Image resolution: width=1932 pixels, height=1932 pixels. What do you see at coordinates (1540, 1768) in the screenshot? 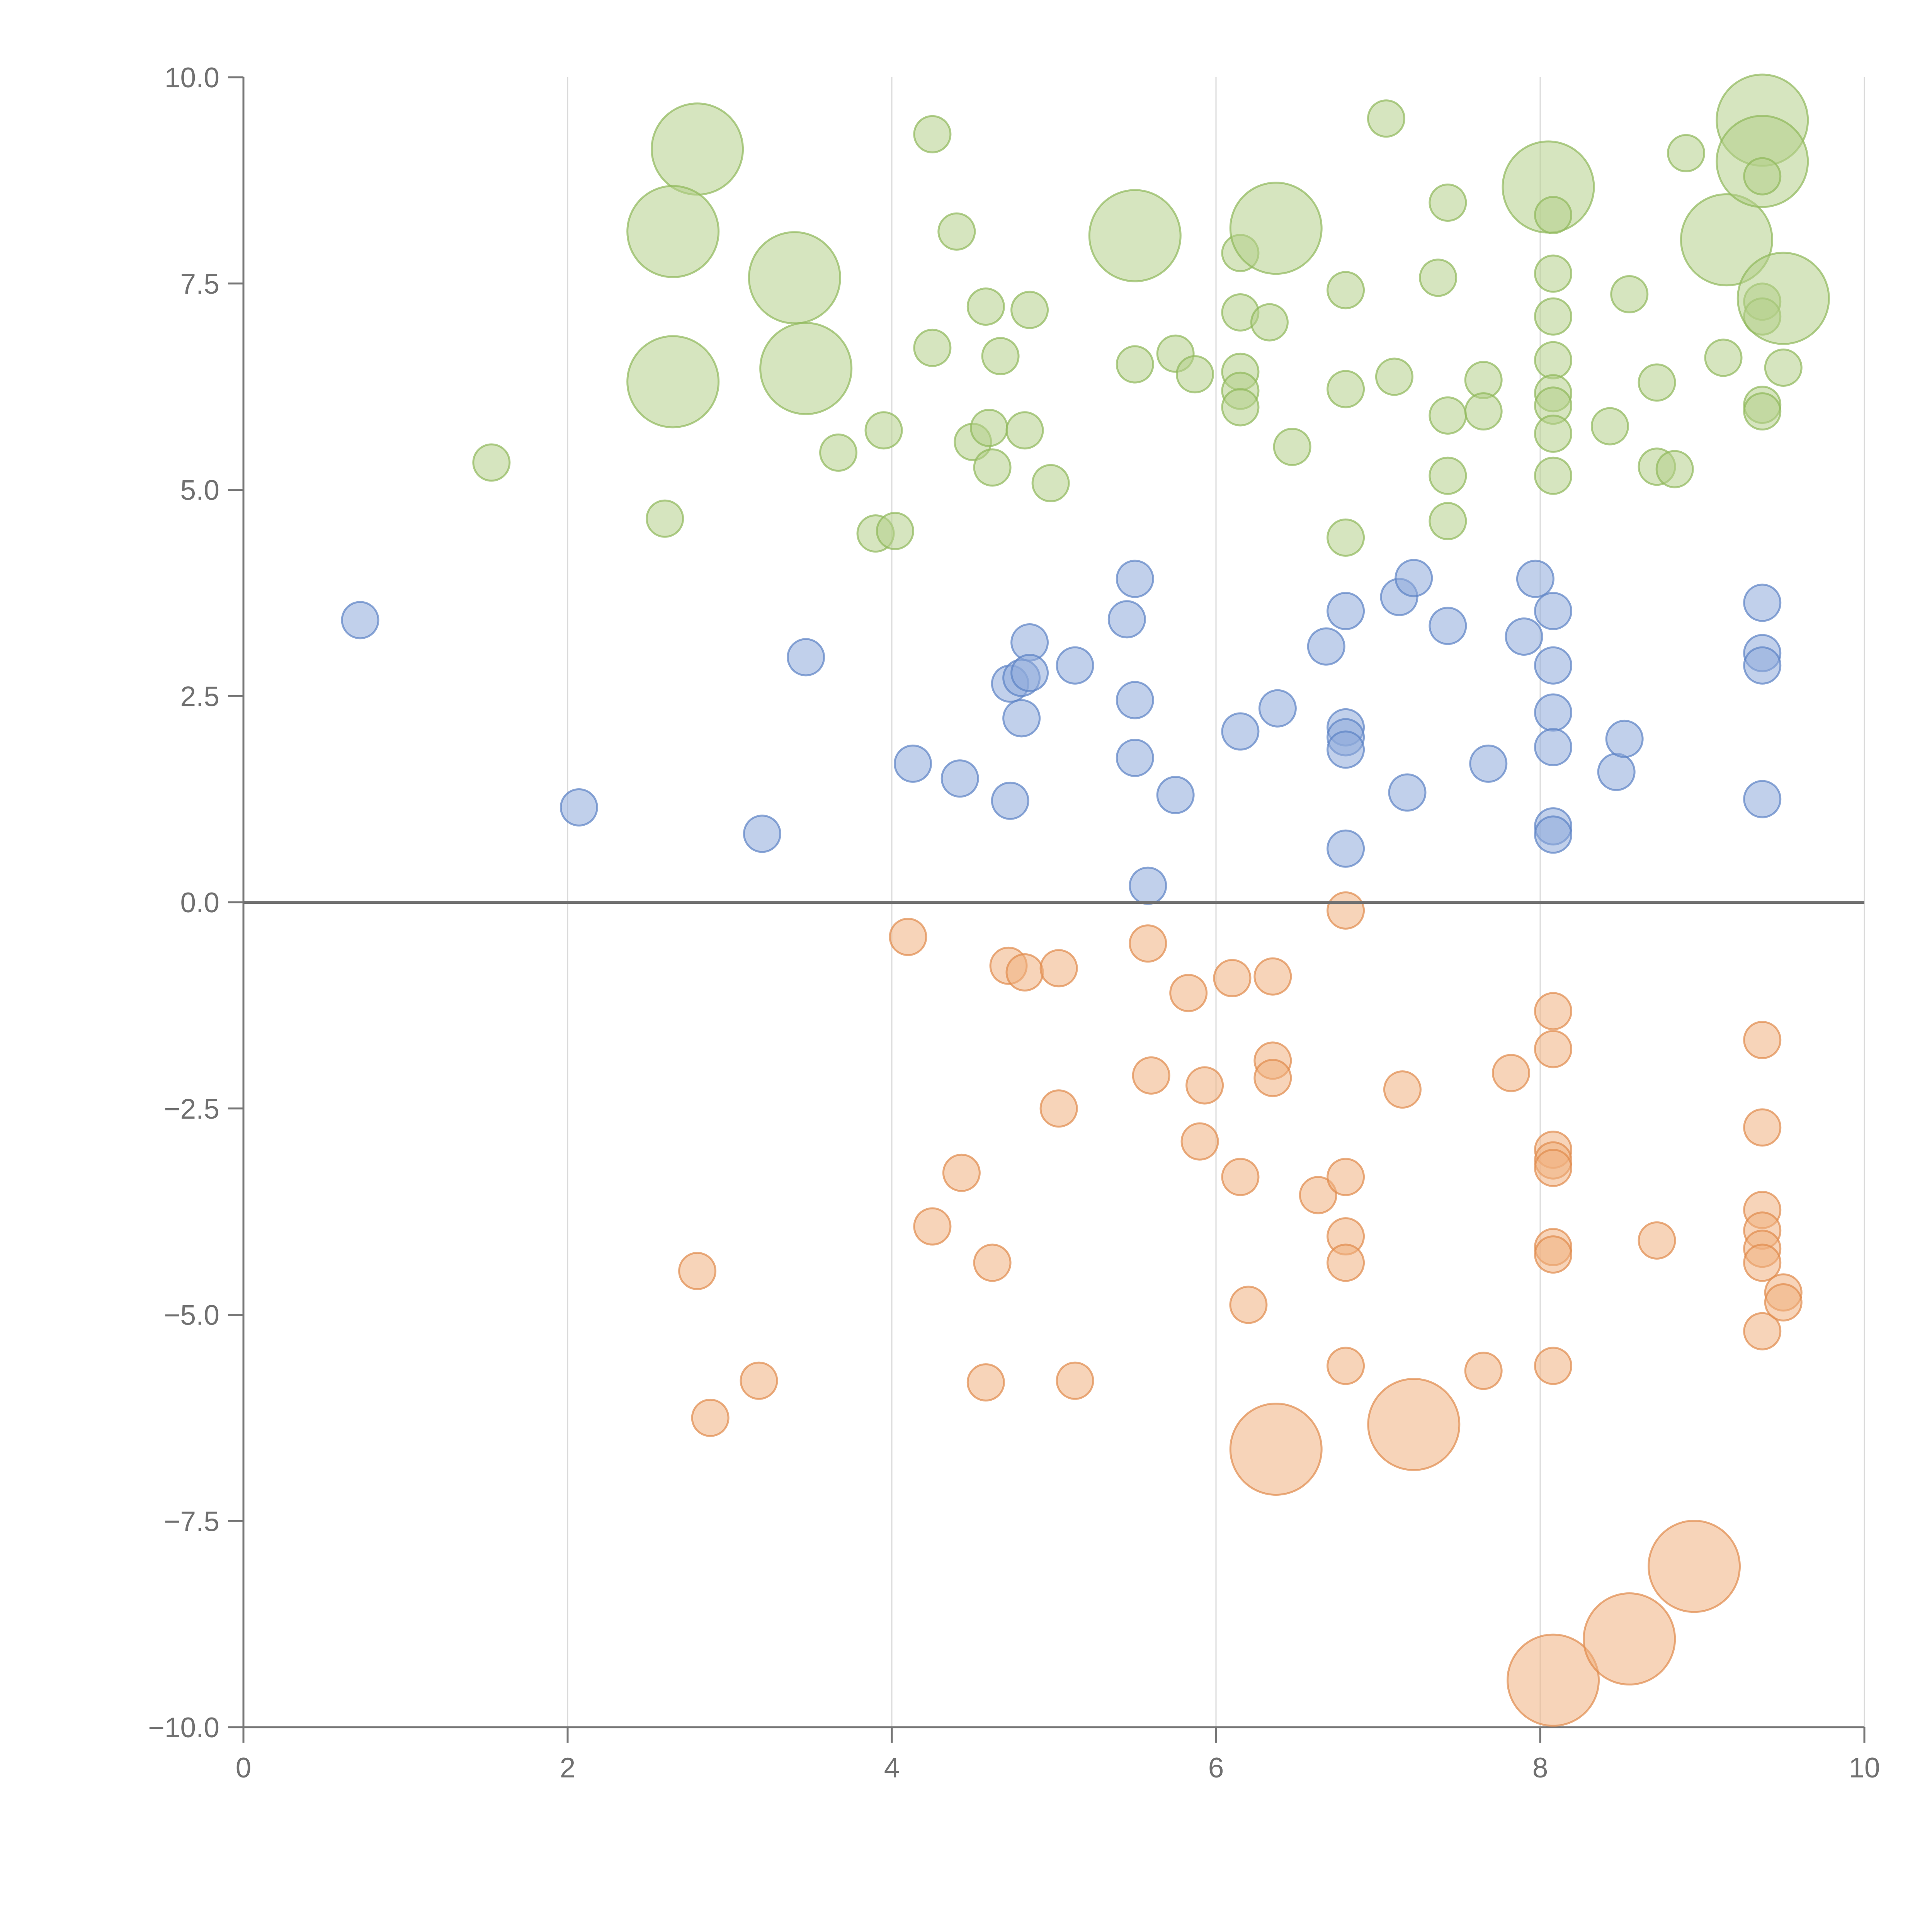
I see `x-tick-label: 8` at bounding box center [1540, 1768].